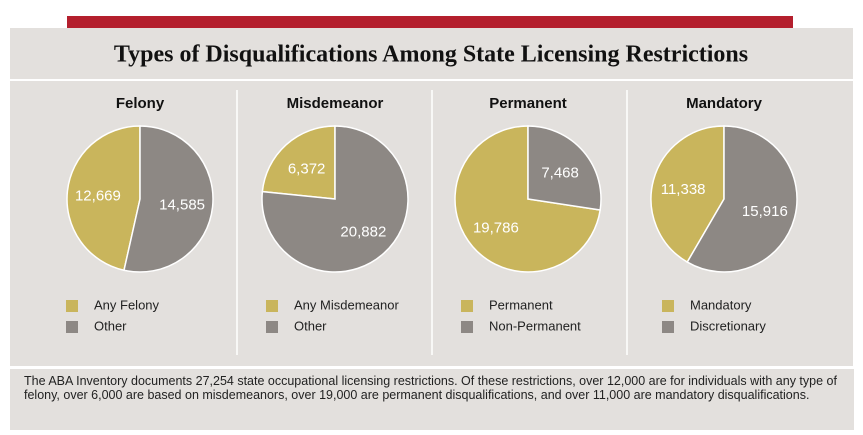 The height and width of the screenshot is (435, 863). I want to click on value-label: 20,882, so click(363, 231).